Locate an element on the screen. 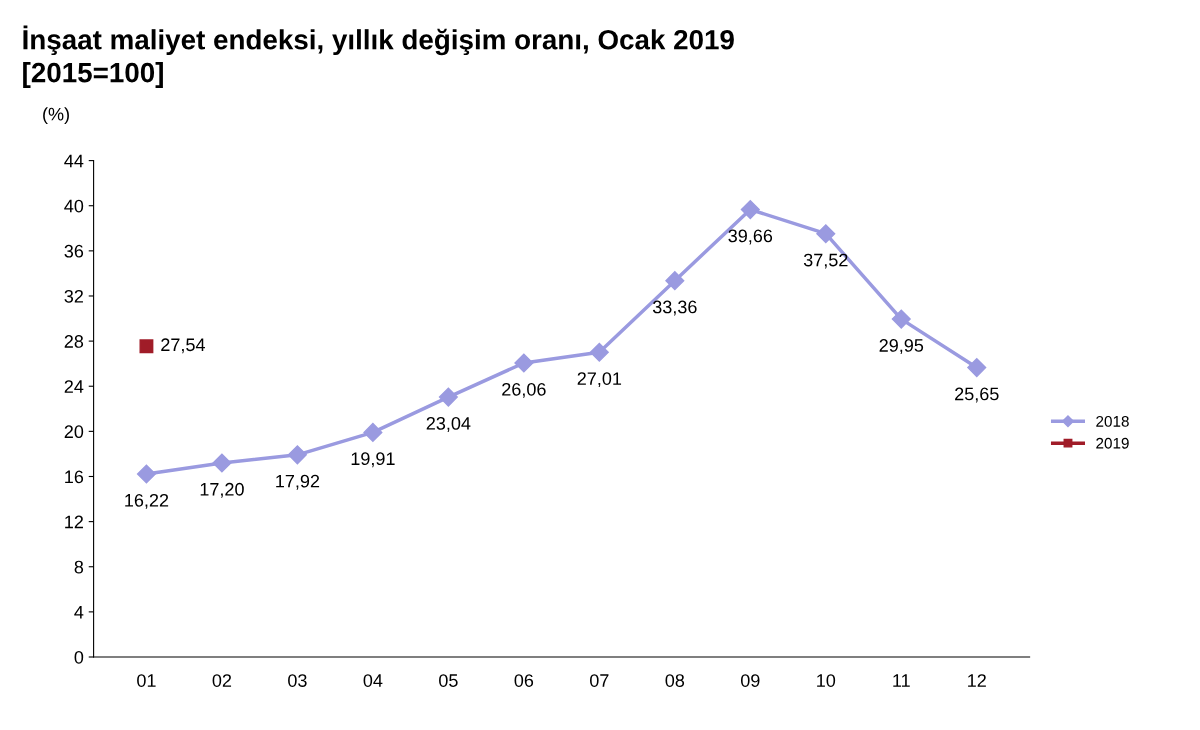  chart-subtitle: [2015=100] is located at coordinates (93, 75).